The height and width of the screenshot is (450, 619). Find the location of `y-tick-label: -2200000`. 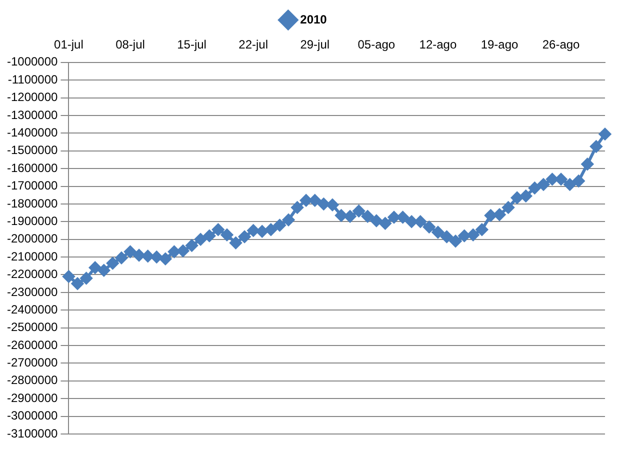

y-tick-label: -2200000 is located at coordinates (32, 274).